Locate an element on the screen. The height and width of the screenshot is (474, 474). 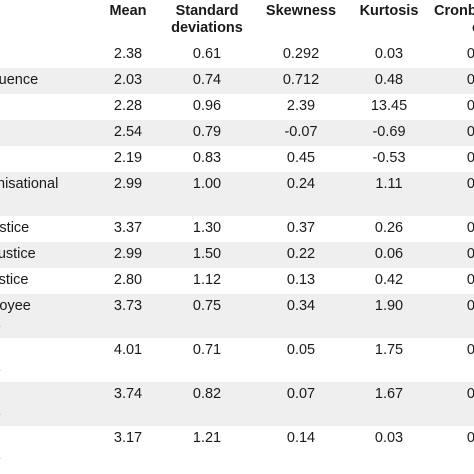
cell-variable-name: onal is located at coordinates (49, 107).